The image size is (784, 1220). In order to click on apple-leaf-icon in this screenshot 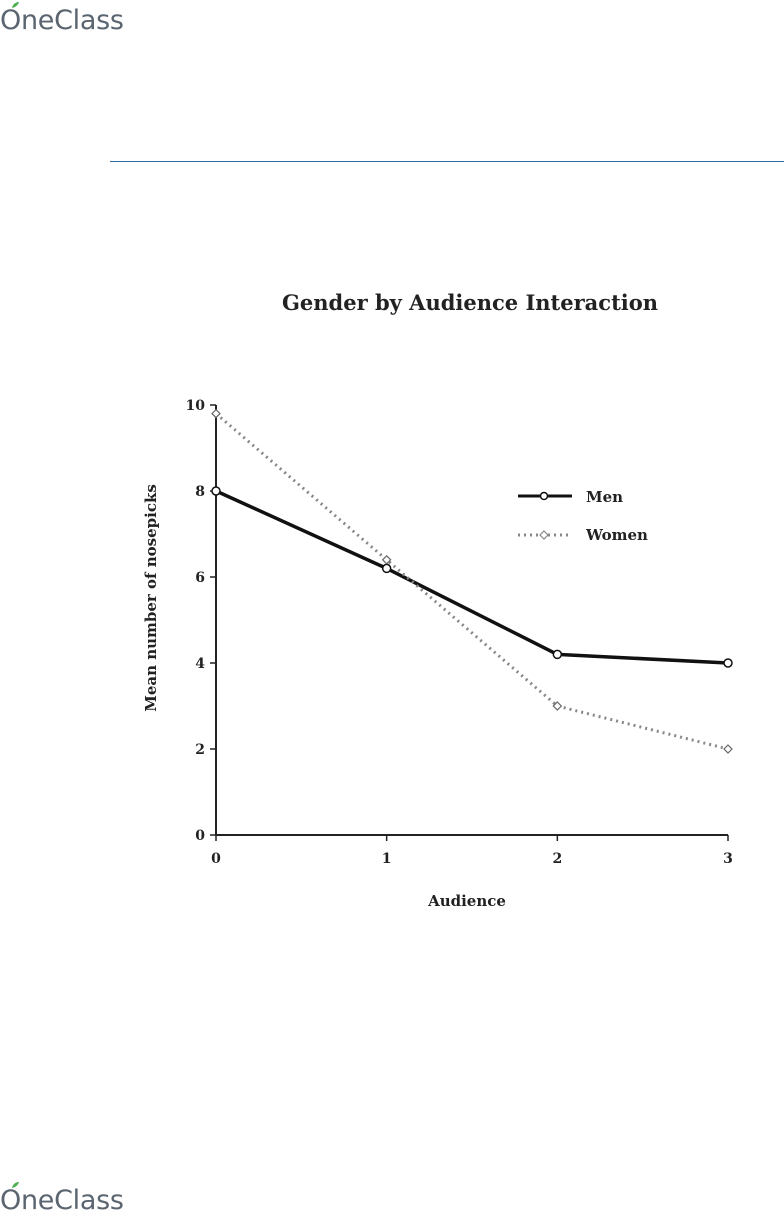, I will do `click(15, 5)`.